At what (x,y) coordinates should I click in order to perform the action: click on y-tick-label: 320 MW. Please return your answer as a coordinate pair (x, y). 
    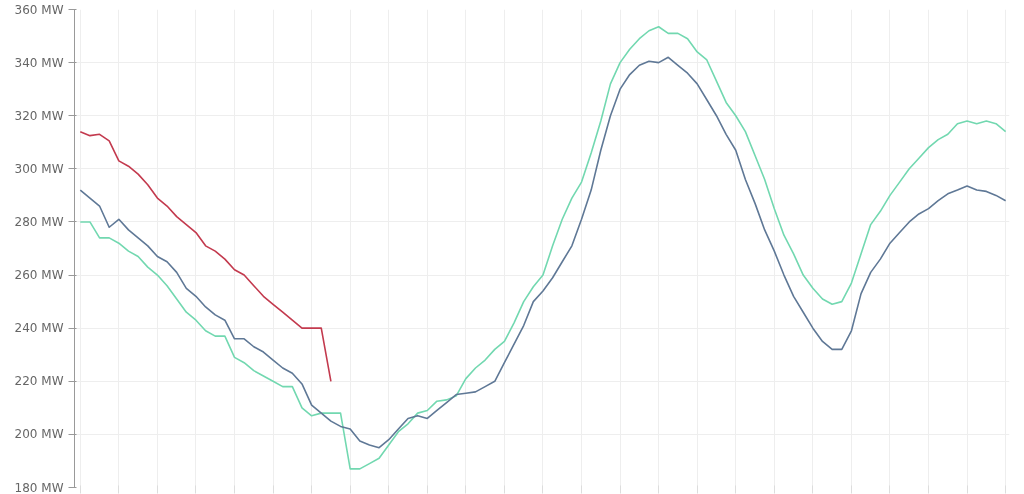
    Looking at the image, I should click on (39, 115).